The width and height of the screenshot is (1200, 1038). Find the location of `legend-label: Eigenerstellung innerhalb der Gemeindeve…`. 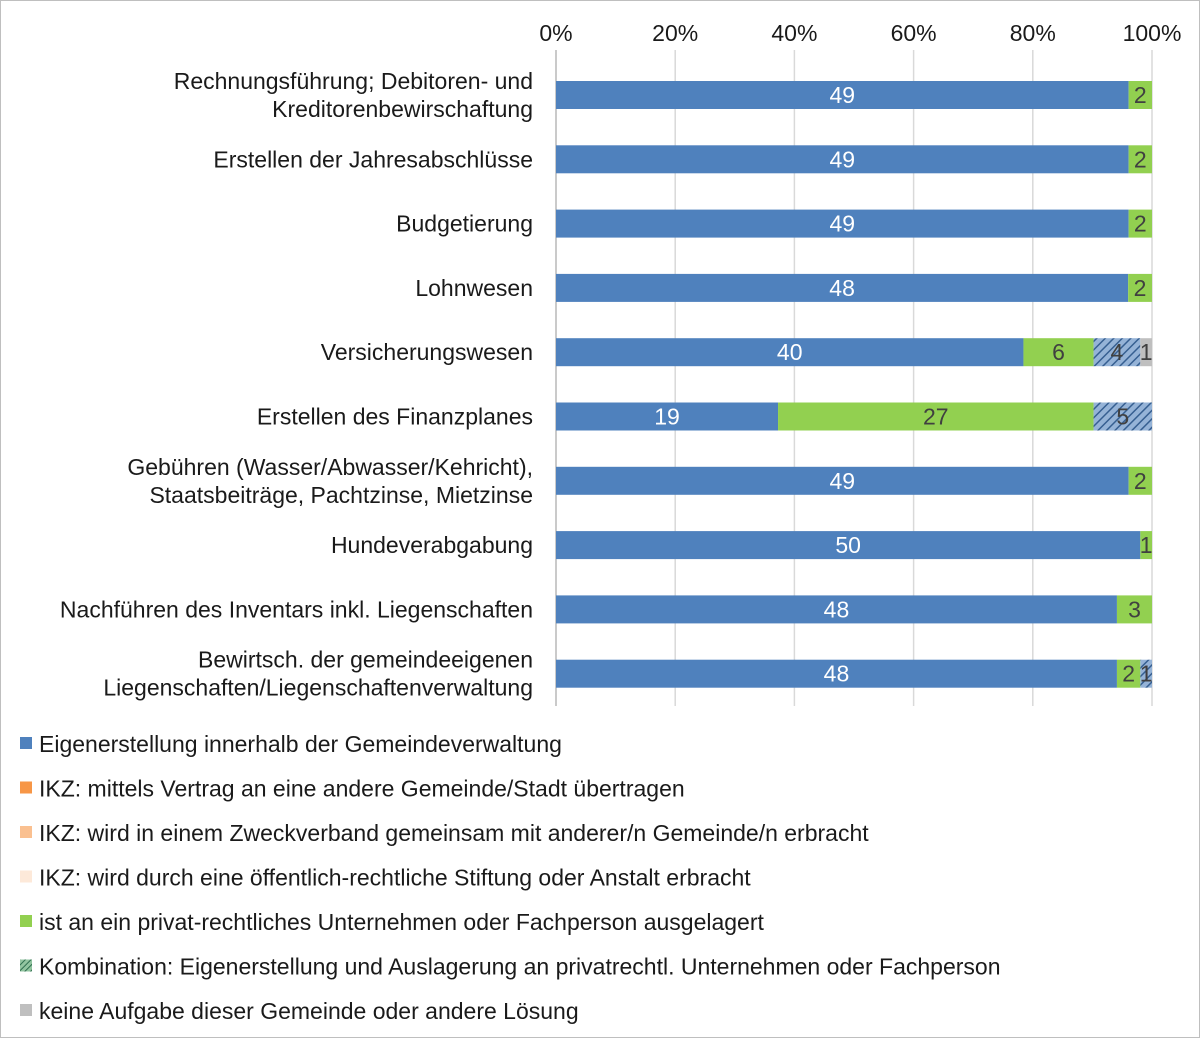

legend-label: Eigenerstellung innerhalb der Gemeindeve… is located at coordinates (300, 744).